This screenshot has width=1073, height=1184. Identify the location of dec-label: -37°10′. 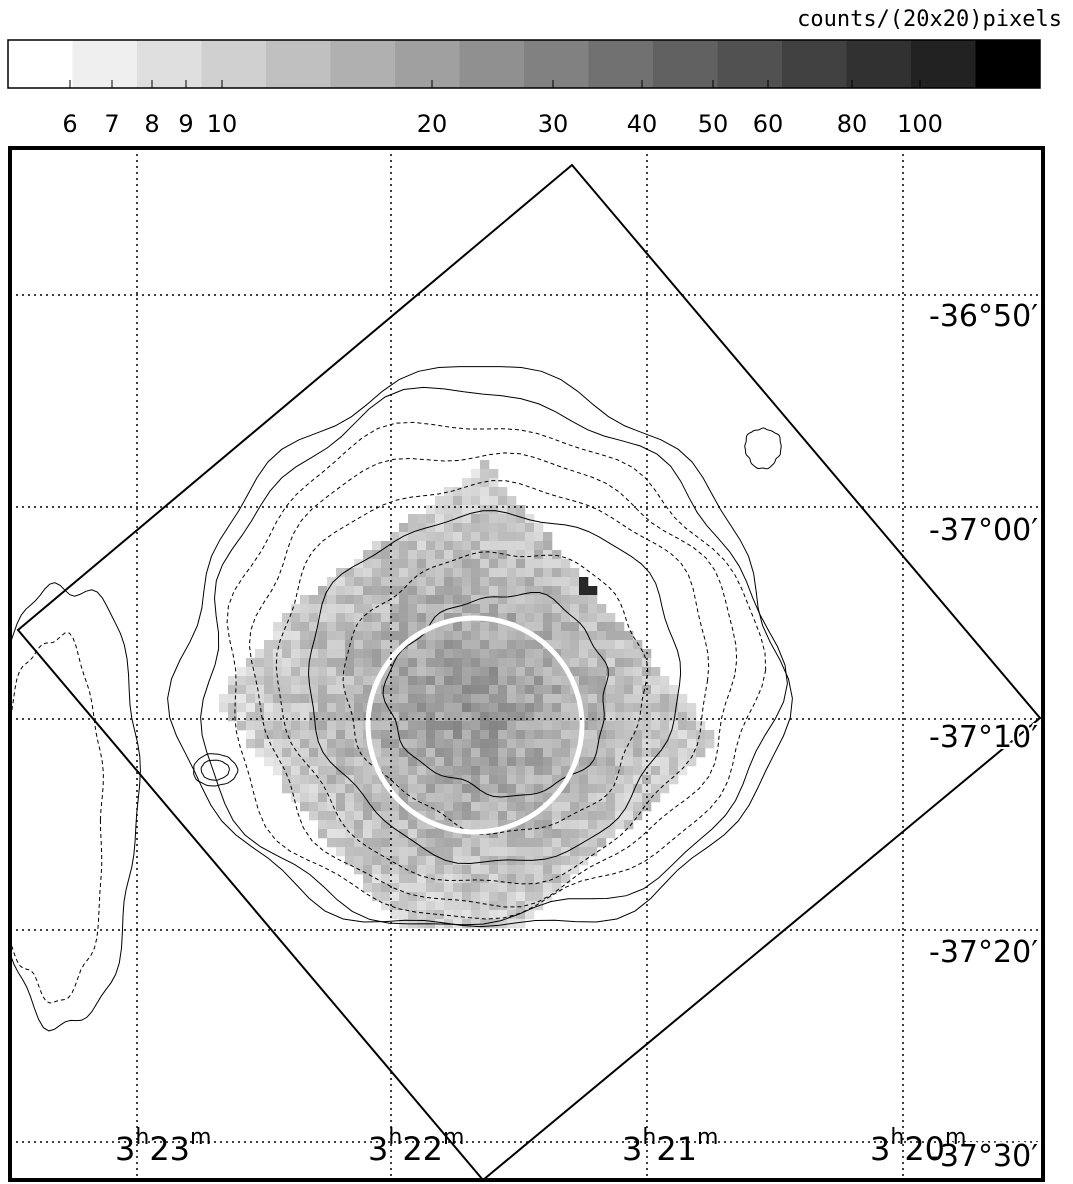
(983, 737).